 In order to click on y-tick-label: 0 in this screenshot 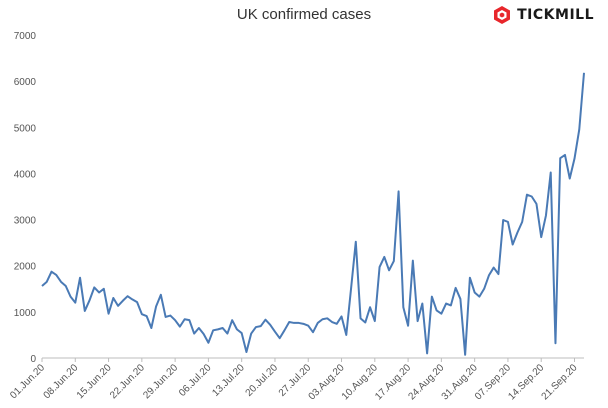, I will do `click(33, 359)`.